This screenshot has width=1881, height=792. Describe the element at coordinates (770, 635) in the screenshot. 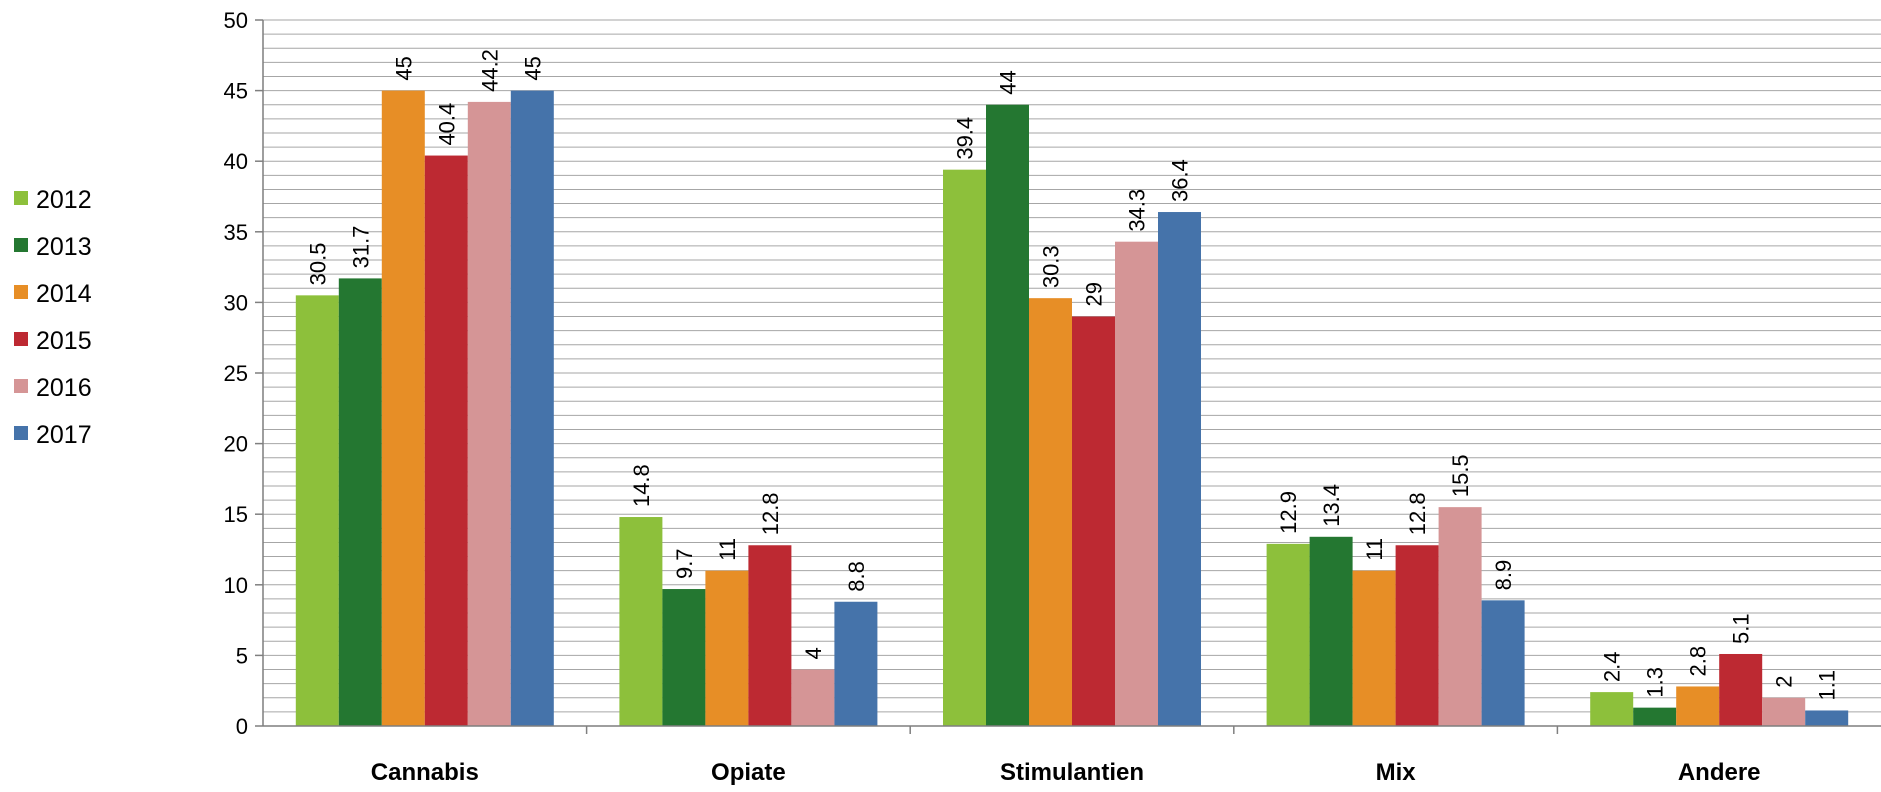

I see `bar-2015-opiate` at that location.